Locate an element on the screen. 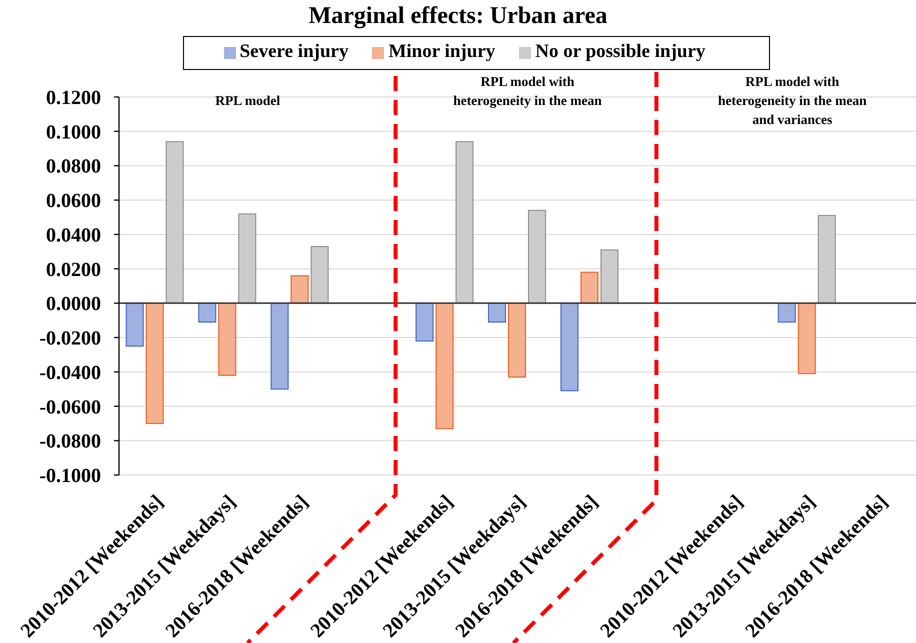  y-tick-label: -0.0600 is located at coordinates (70, 407).